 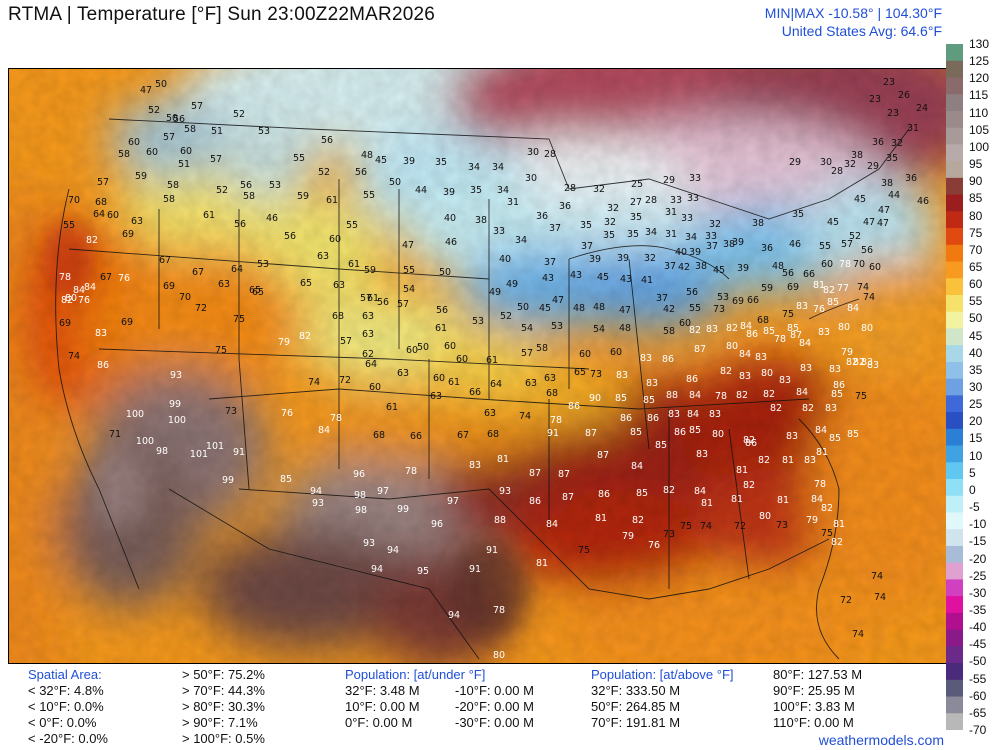 I want to click on temperature-label: 30, so click(x=826, y=162).